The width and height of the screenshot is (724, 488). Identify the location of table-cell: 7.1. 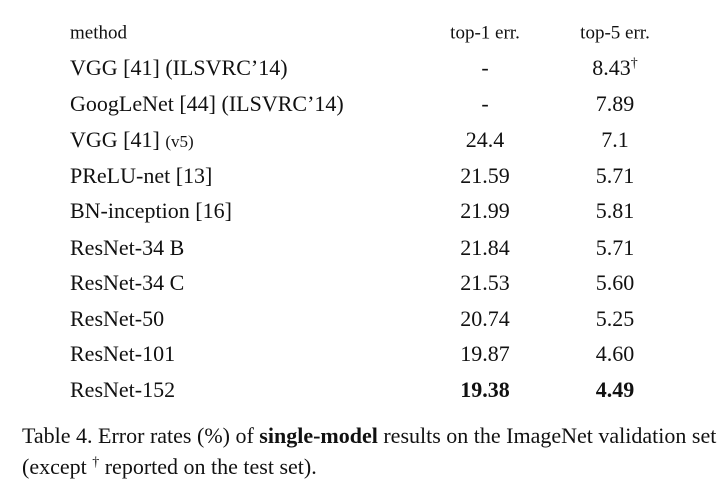
(615, 140).